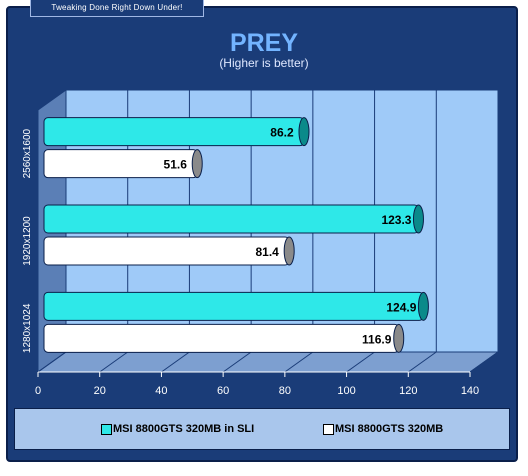 This screenshot has width=528, height=476. What do you see at coordinates (268, 362) in the screenshot?
I see `plot-floor` at bounding box center [268, 362].